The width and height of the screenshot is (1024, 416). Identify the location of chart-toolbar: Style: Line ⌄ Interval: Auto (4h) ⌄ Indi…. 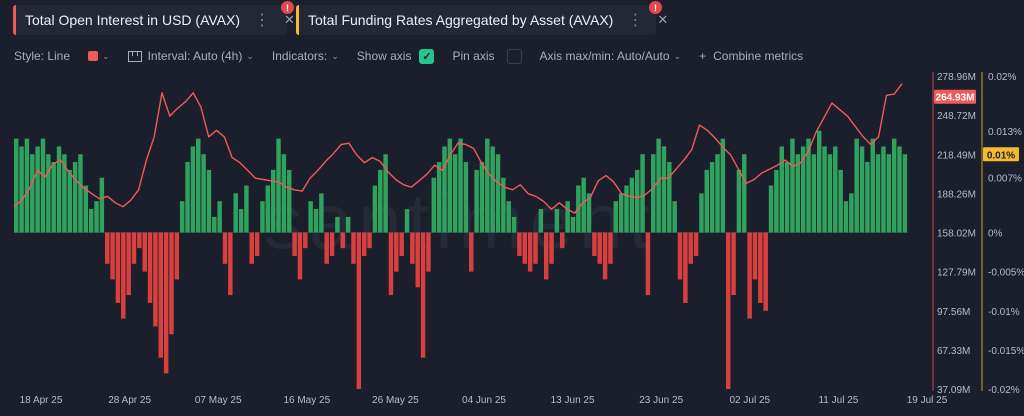
(514, 56).